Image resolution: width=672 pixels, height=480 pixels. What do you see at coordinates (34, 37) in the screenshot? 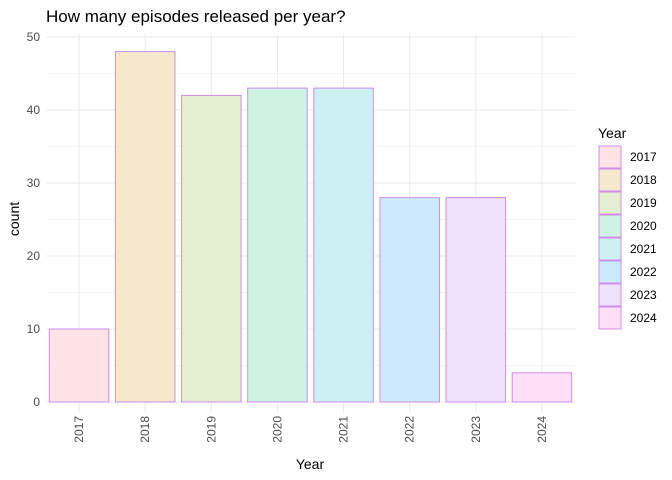
I see `y-tick-label: 50` at bounding box center [34, 37].